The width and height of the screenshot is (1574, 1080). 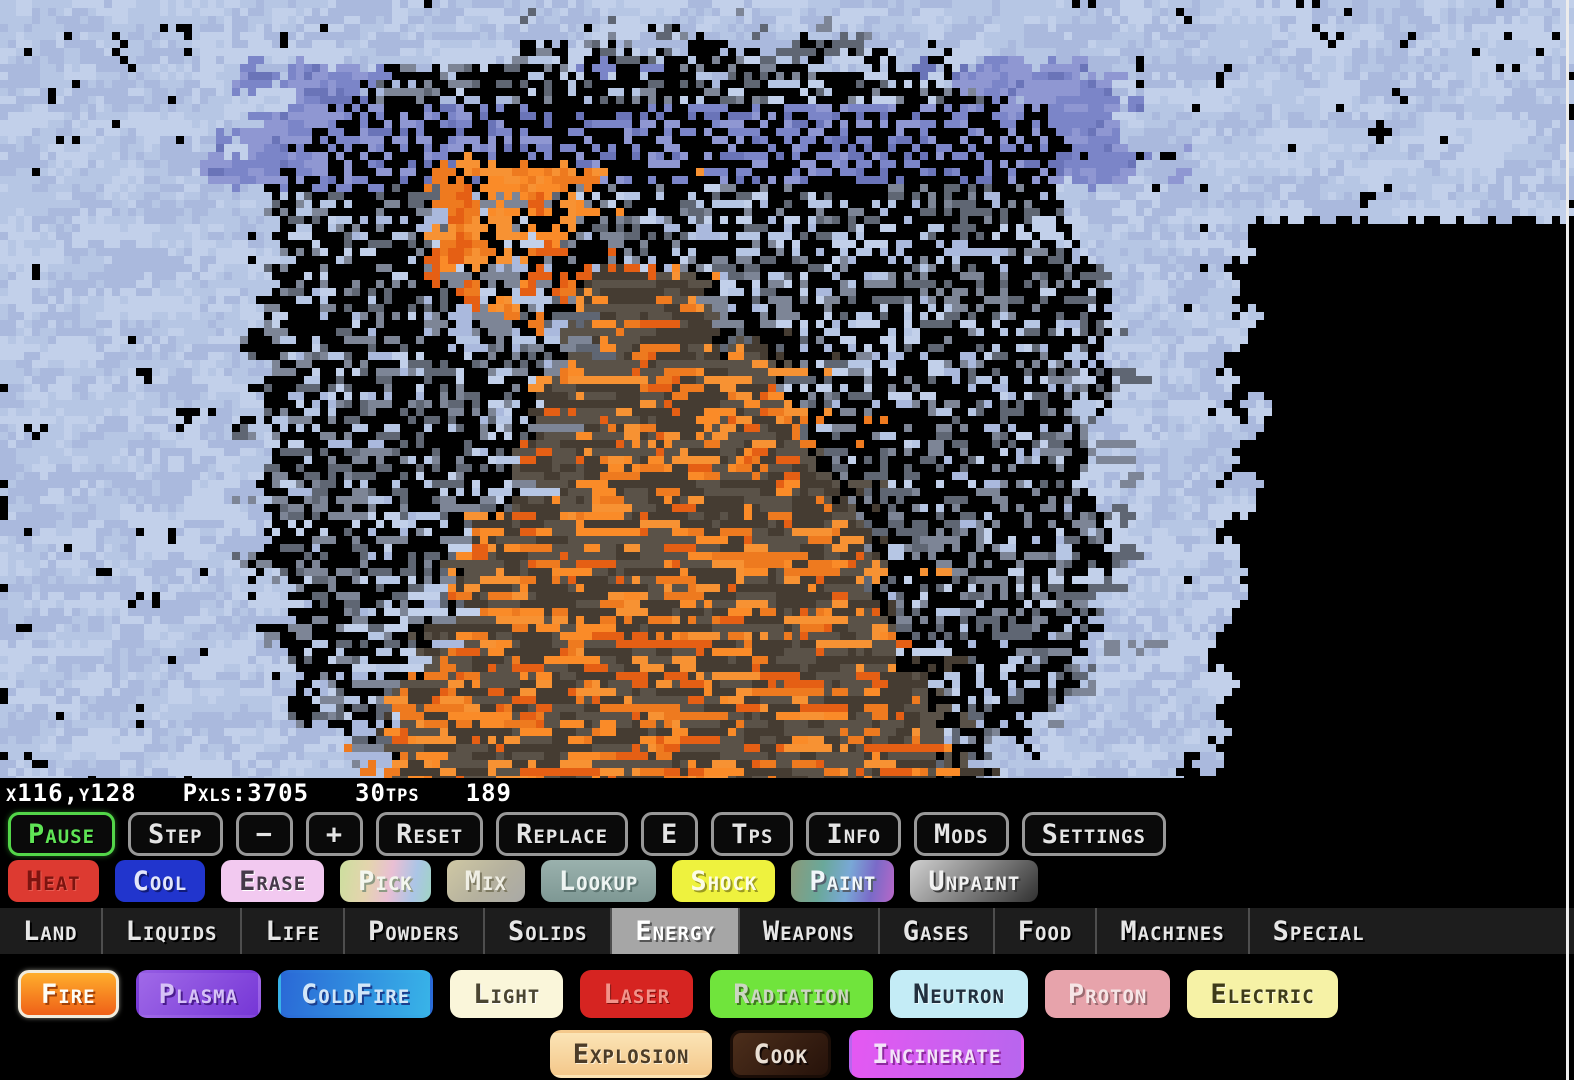 What do you see at coordinates (485, 881) in the screenshot?
I see `tool-mix-button: Mix` at bounding box center [485, 881].